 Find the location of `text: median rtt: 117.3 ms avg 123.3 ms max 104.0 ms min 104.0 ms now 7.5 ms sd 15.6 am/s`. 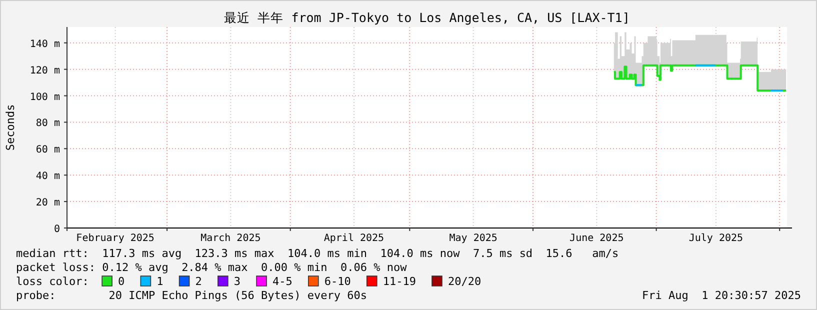

text: median rtt: 117.3 ms avg 123.3 ms max 104.0 ms min 104.0 ms now 7.5 ms sd 15.6 am/s is located at coordinates (317, 253).